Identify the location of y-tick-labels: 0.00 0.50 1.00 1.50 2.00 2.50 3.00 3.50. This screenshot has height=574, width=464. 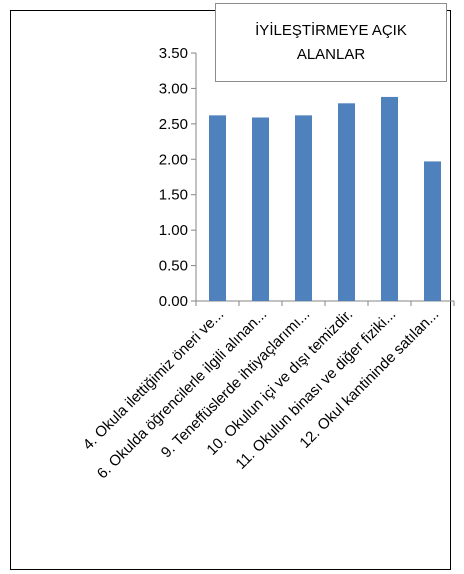
(173, 177).